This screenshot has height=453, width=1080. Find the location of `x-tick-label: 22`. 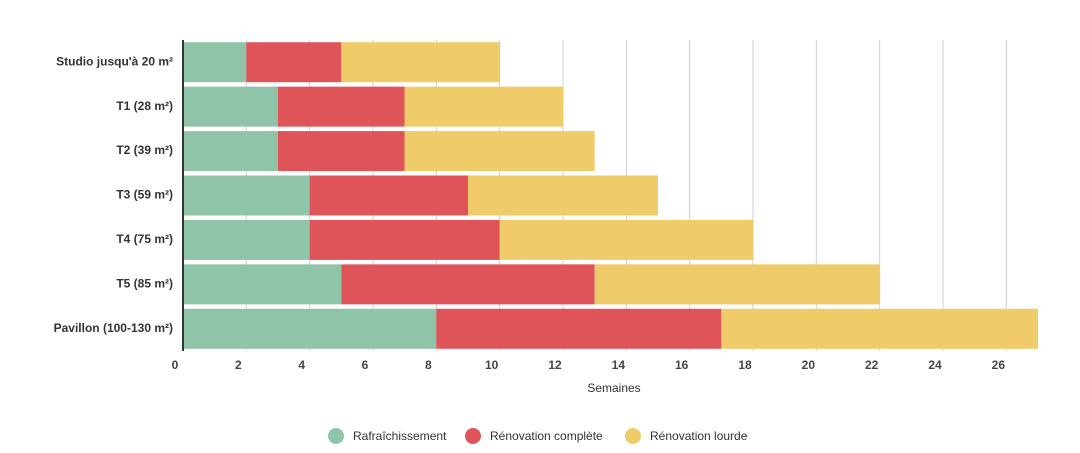

x-tick-label: 22 is located at coordinates (872, 365).